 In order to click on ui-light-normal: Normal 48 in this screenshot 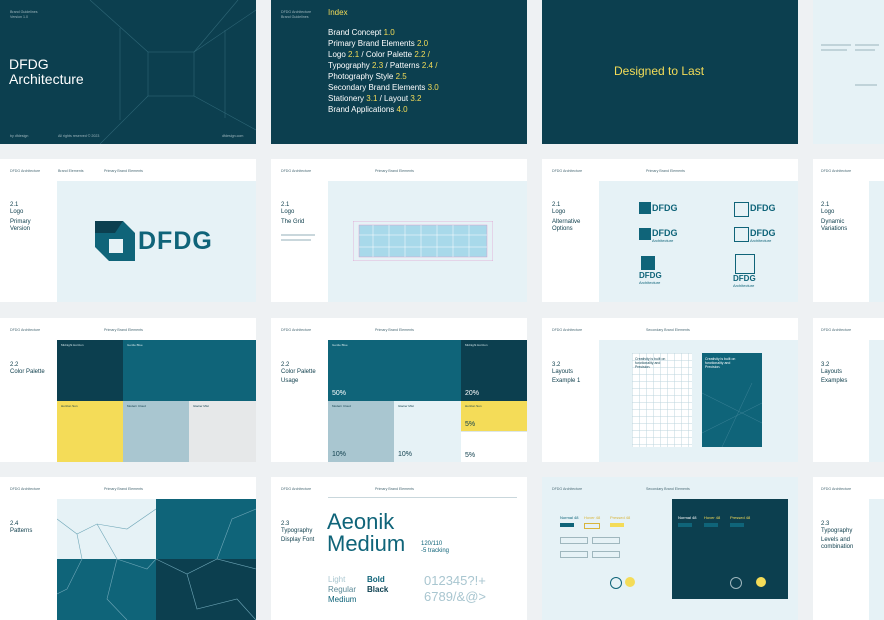, I will do `click(569, 517)`.